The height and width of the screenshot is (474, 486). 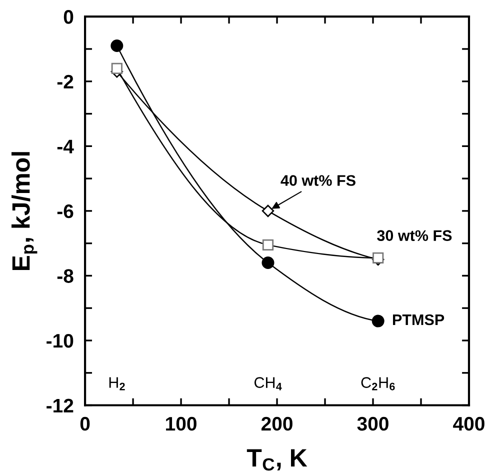 I want to click on x-tick-label: 300, so click(x=372, y=423).